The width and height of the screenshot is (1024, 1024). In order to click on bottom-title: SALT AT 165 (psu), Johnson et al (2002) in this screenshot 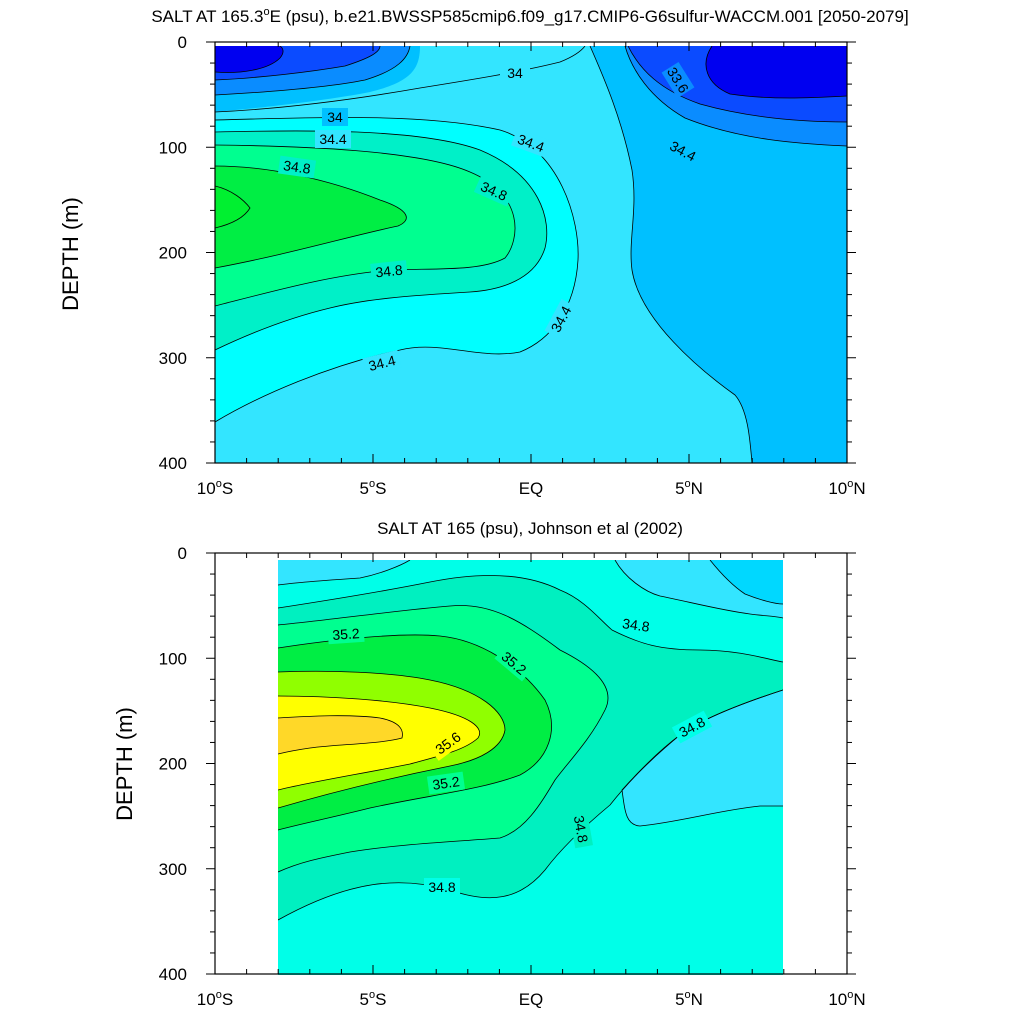, I will do `click(530, 528)`.